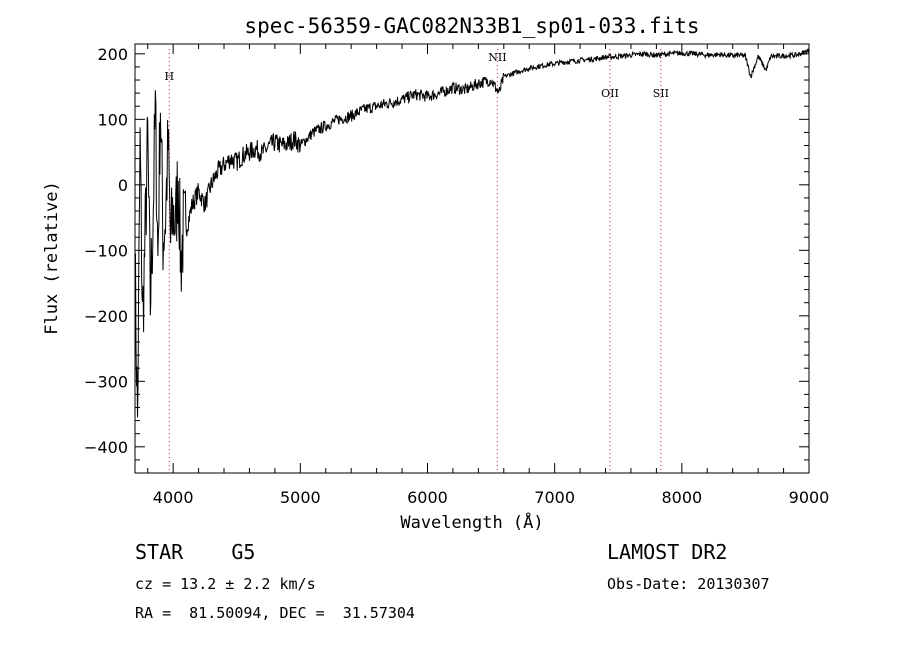 This screenshot has width=900, height=650. Describe the element at coordinates (275, 613) in the screenshot. I see `coordinates: RA = 81.50094, DEC = 31.57304` at that location.